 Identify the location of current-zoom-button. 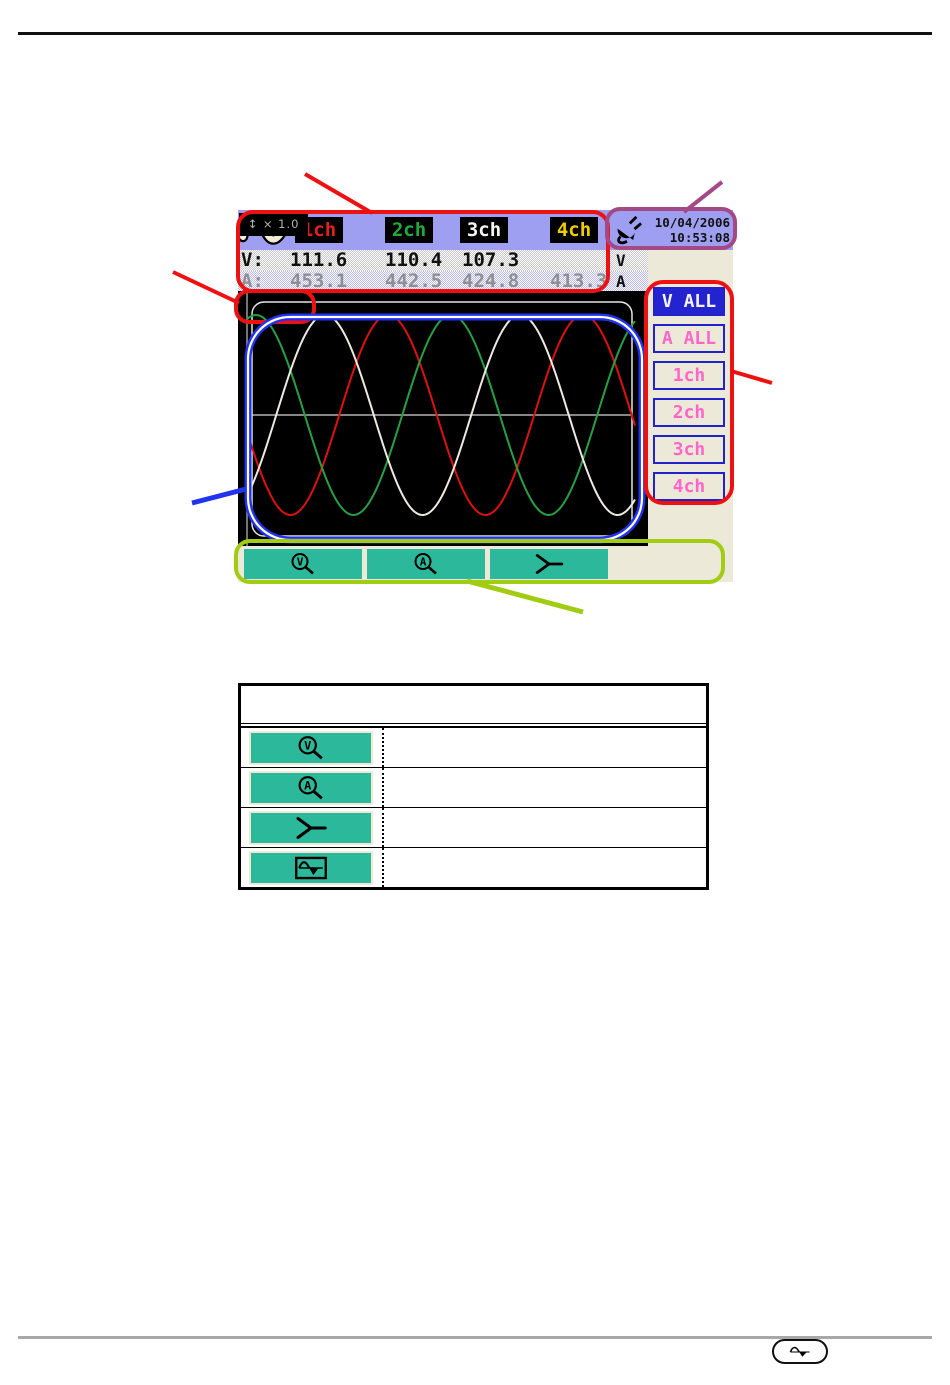
(426, 564).